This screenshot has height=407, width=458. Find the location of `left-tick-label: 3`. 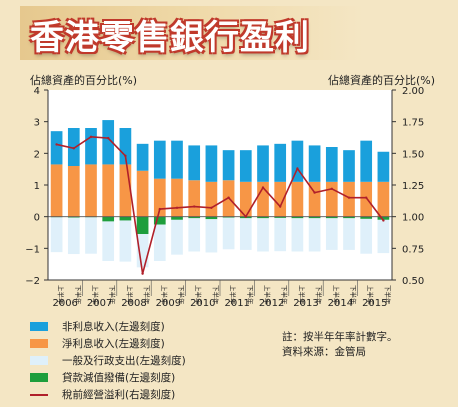

left-tick-label: 3 is located at coordinates (37, 123).